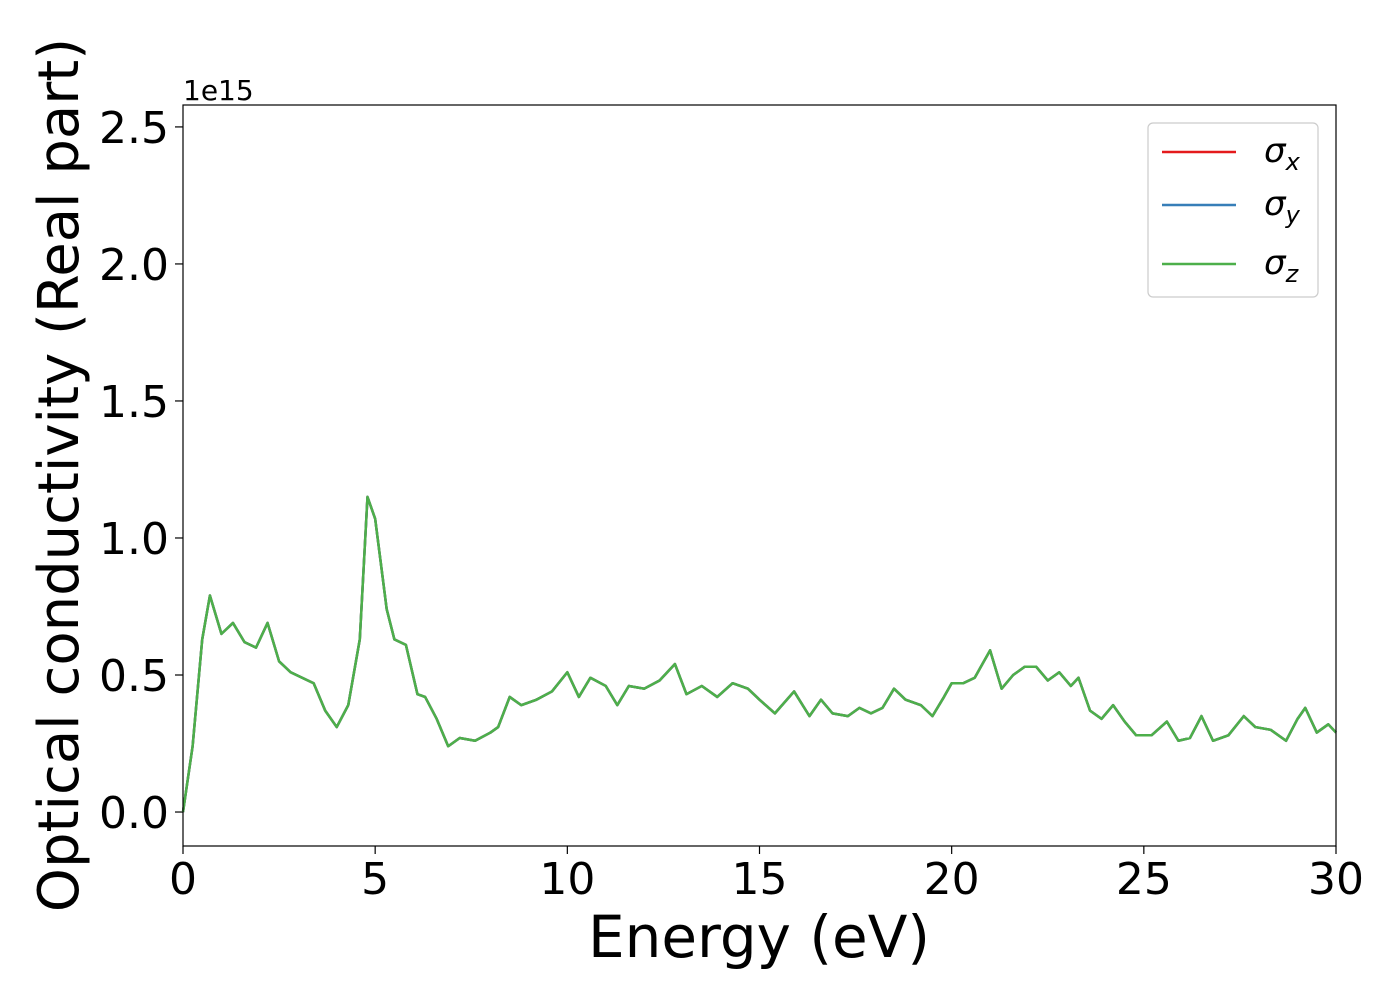 This screenshot has width=1400, height=1000. What do you see at coordinates (567, 879) in the screenshot?
I see `x-tick-label: 10` at bounding box center [567, 879].